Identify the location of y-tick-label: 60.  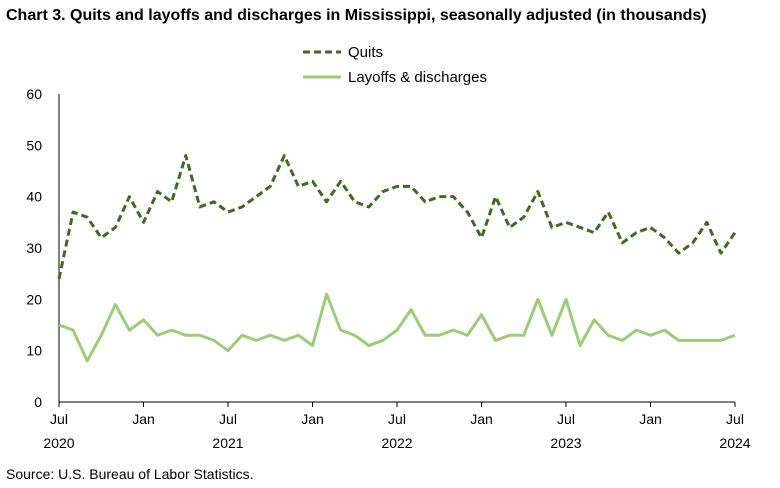
(34, 94).